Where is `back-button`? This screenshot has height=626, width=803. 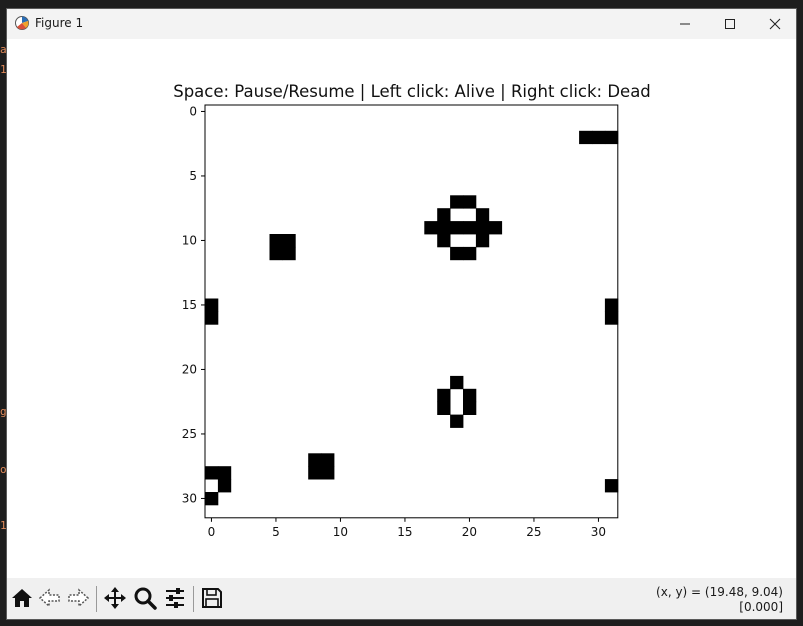
back-button is located at coordinates (50, 600).